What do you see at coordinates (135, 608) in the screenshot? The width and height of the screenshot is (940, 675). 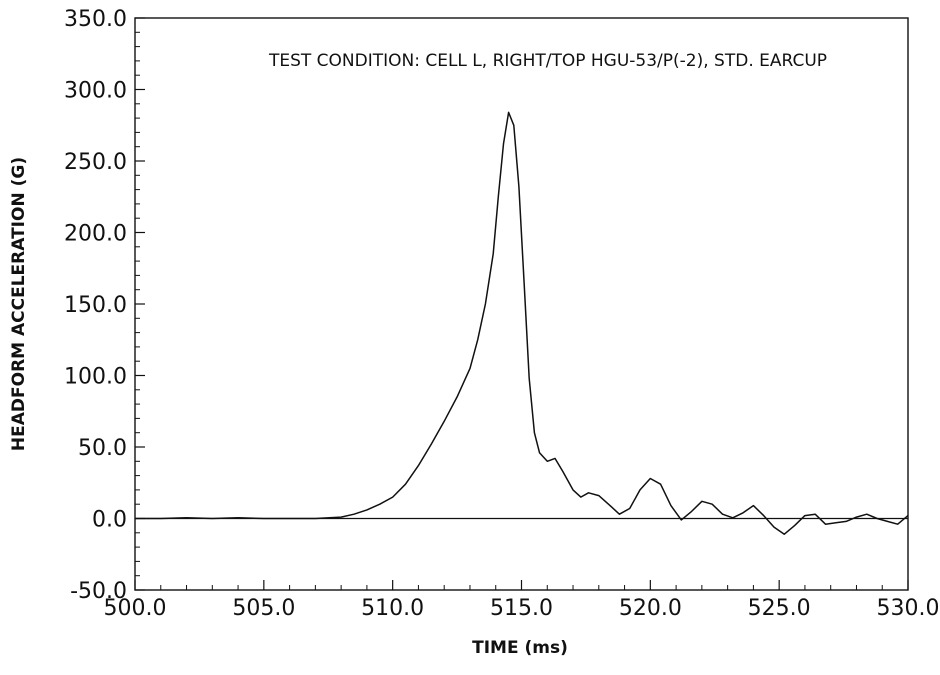 I see `x-tick-label: 500.0` at bounding box center [135, 608].